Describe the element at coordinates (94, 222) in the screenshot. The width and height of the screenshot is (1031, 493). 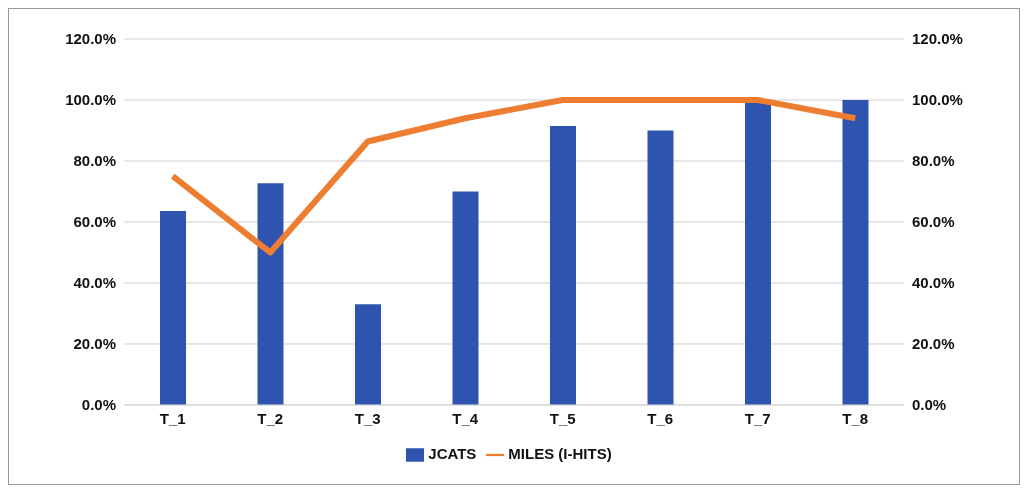
I see `y-tick-label: 60.0%` at that location.